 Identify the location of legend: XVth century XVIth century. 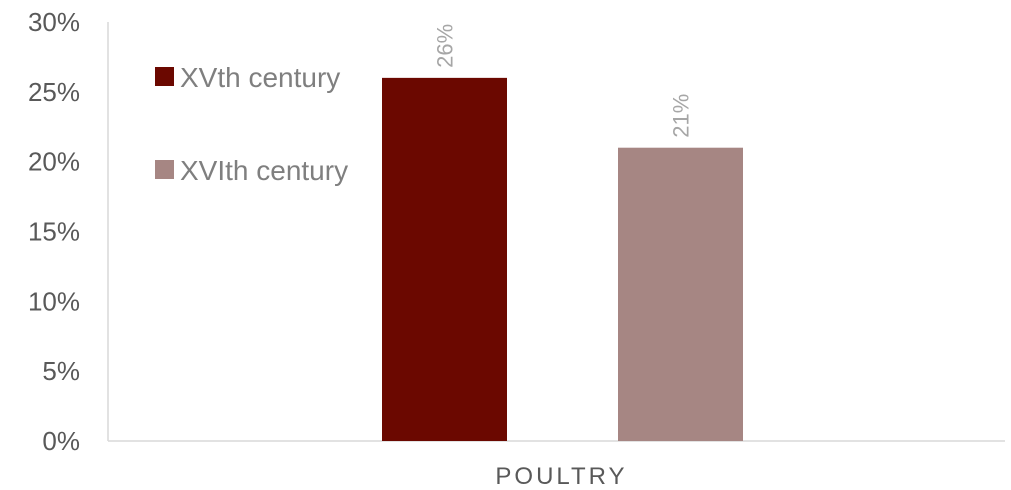
(251, 124).